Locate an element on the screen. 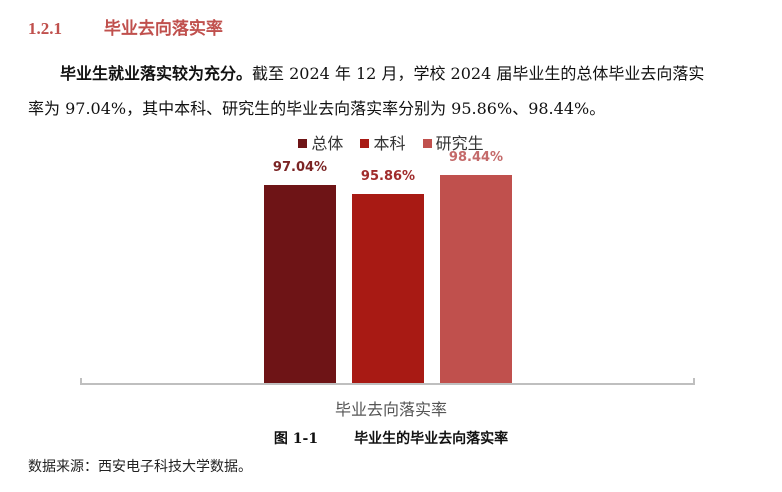 The height and width of the screenshot is (492, 782). section-number: 1.2.1 is located at coordinates (45, 28).